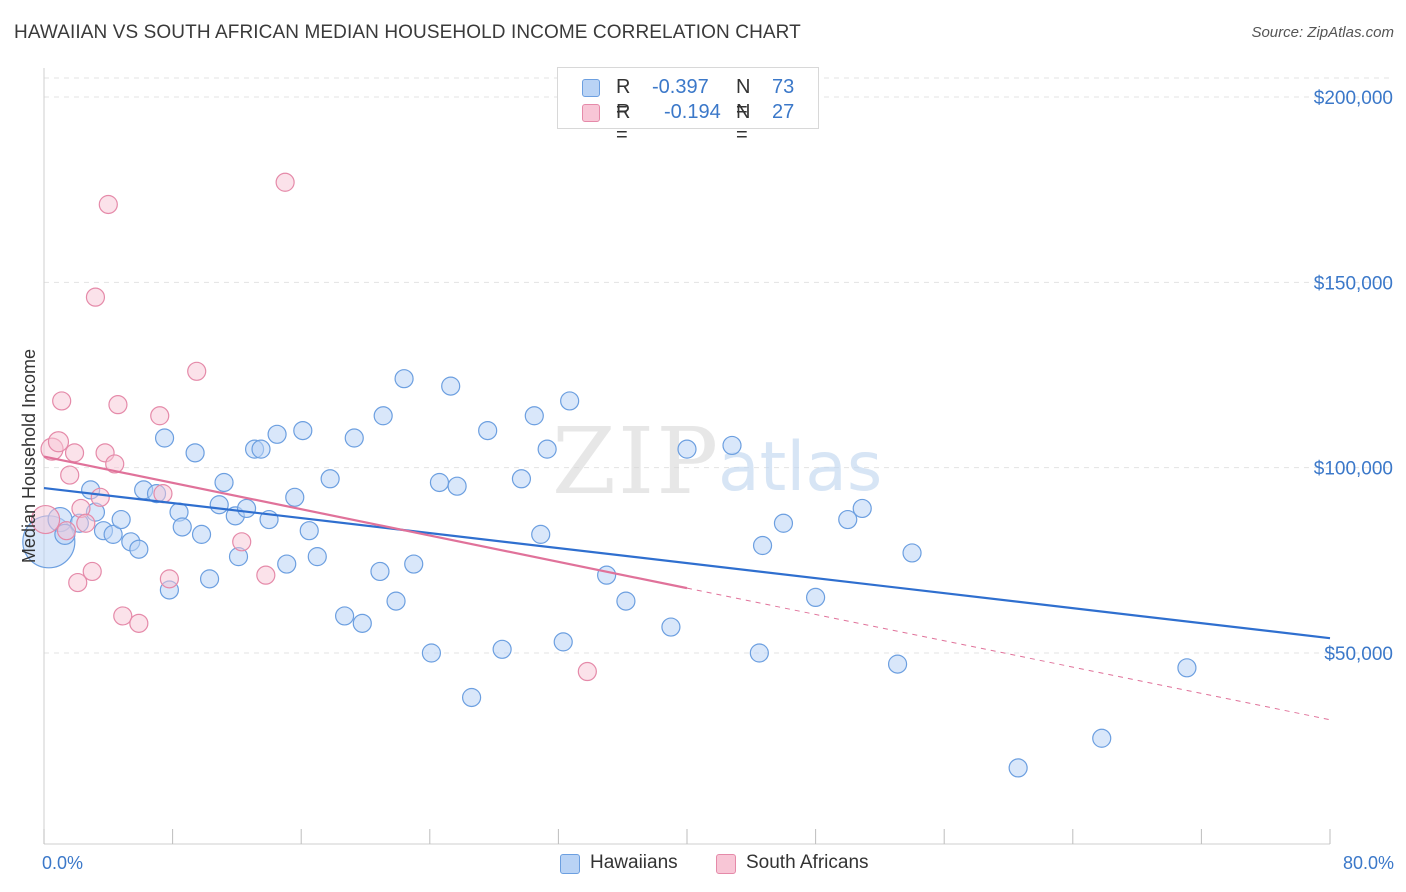 This screenshot has width=1406, height=892. What do you see at coordinates (570, 864) in the screenshot?
I see `bottom-legend-swatch-hawaiians` at bounding box center [570, 864].